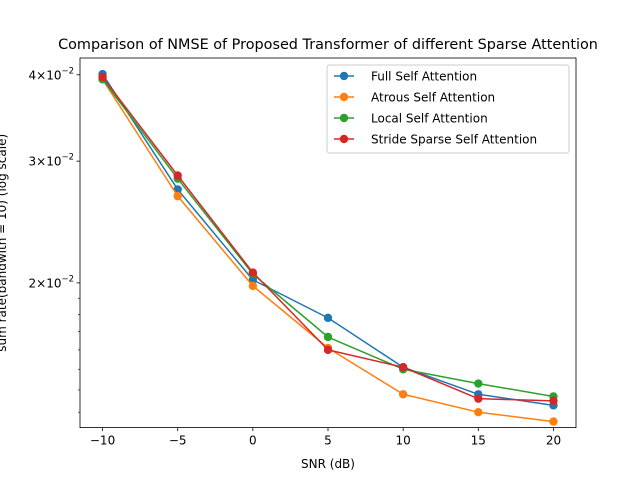 The width and height of the screenshot is (640, 485). Describe the element at coordinates (553, 441) in the screenshot. I see `x-tick-label: 20` at that location.